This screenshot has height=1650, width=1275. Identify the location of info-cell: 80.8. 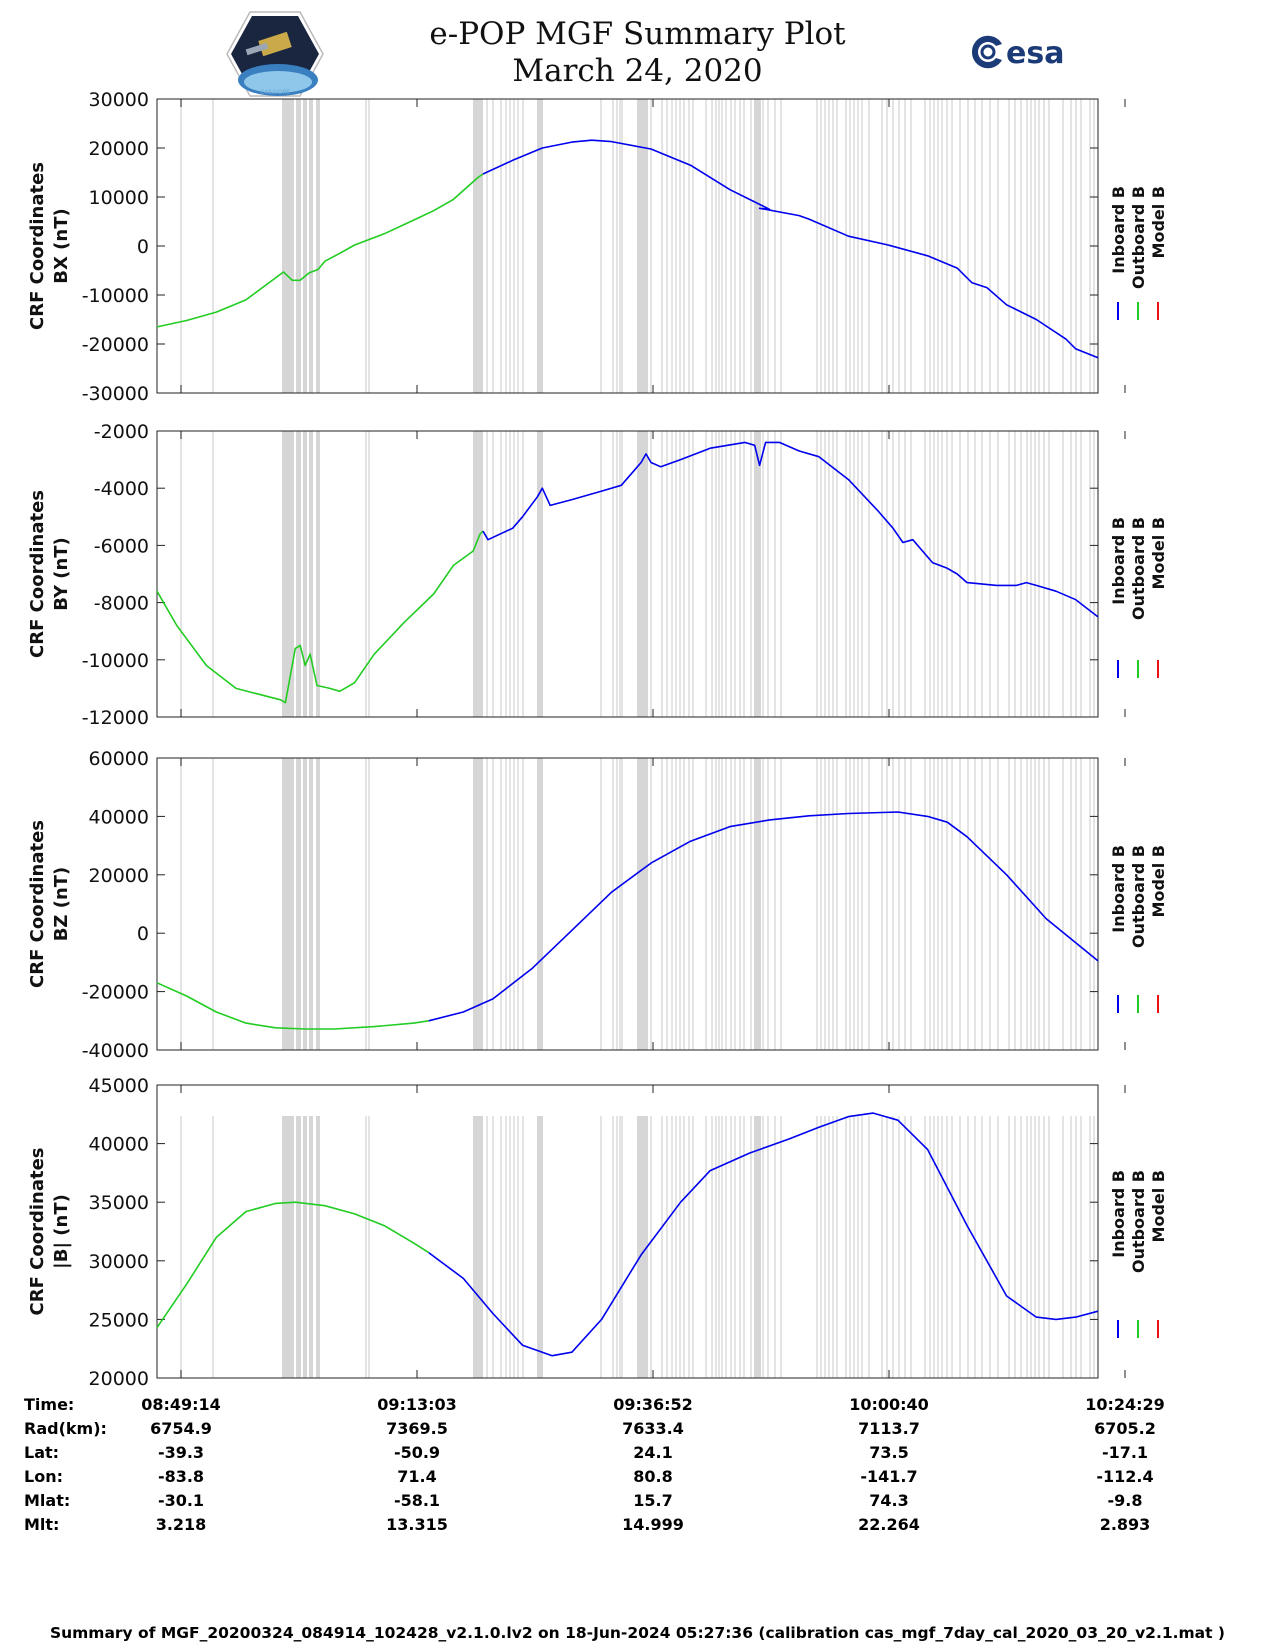
(653, 1476).